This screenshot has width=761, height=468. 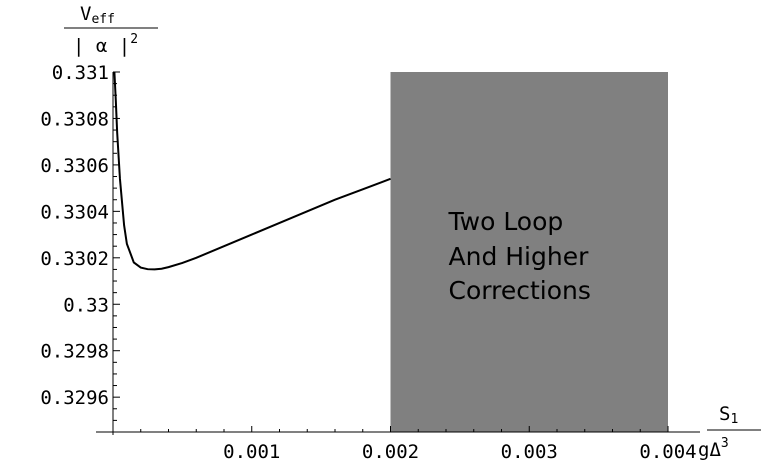 What do you see at coordinates (74, 398) in the screenshot?
I see `y-tick-label: 0.3296` at bounding box center [74, 398].